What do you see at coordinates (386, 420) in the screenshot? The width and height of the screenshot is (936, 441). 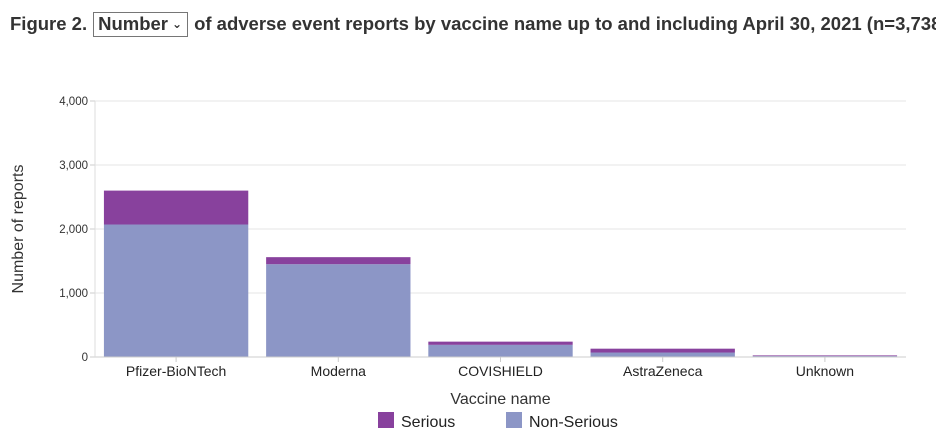 I see `legend-swatch-serious` at bounding box center [386, 420].